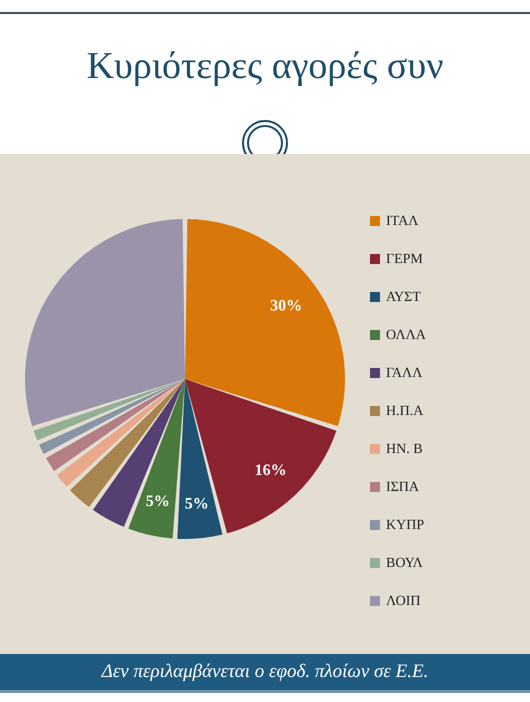 The image size is (530, 702). I want to click on legend-label: ΓΕΡΜ, so click(405, 259).